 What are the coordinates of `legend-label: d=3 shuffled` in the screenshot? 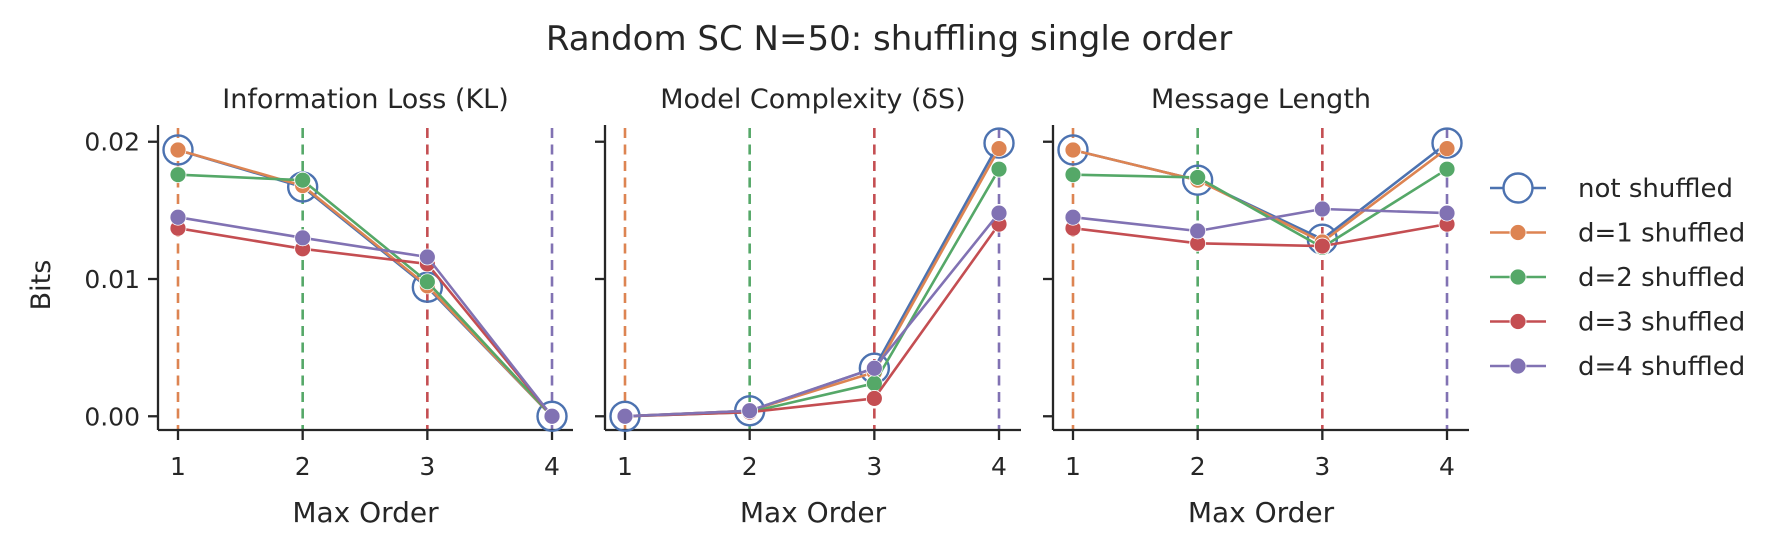 It's located at (1661, 323).